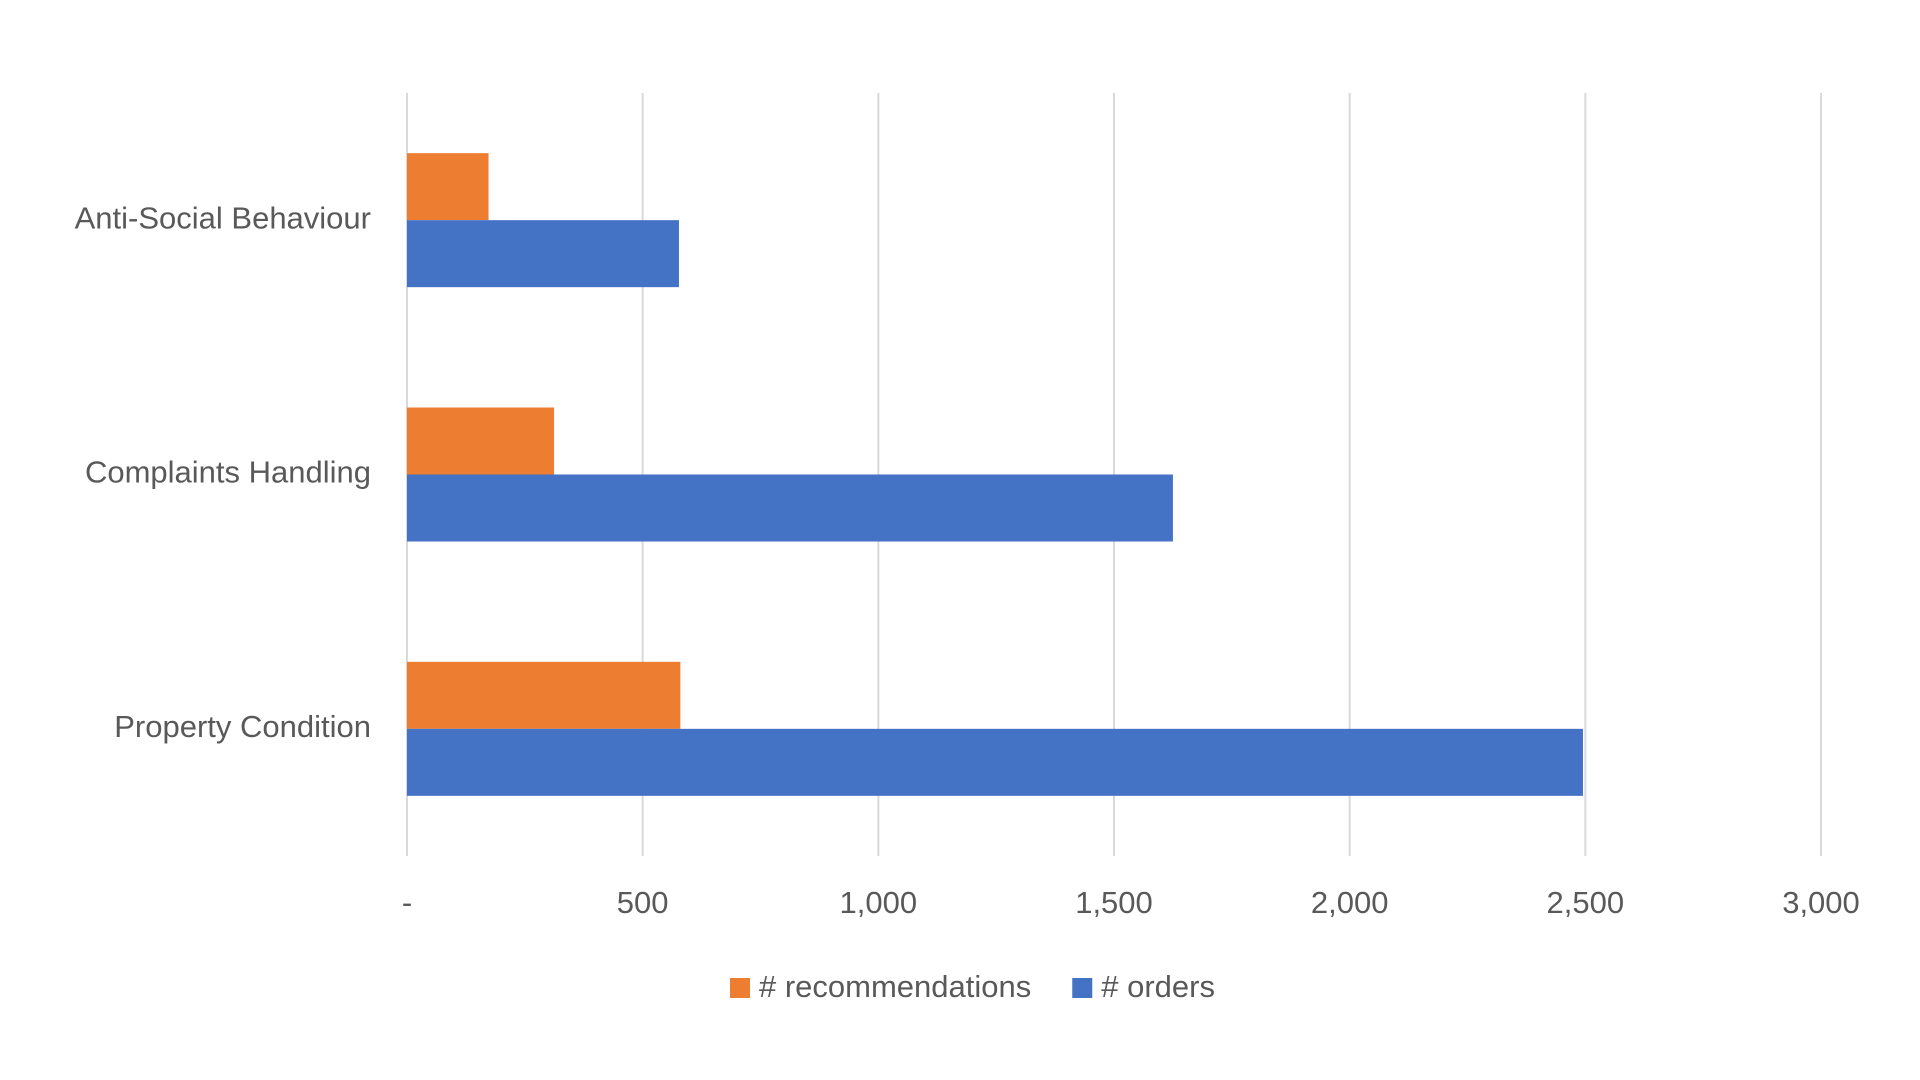  What do you see at coordinates (879, 902) in the screenshot?
I see `x-tick-label: 1,000` at bounding box center [879, 902].